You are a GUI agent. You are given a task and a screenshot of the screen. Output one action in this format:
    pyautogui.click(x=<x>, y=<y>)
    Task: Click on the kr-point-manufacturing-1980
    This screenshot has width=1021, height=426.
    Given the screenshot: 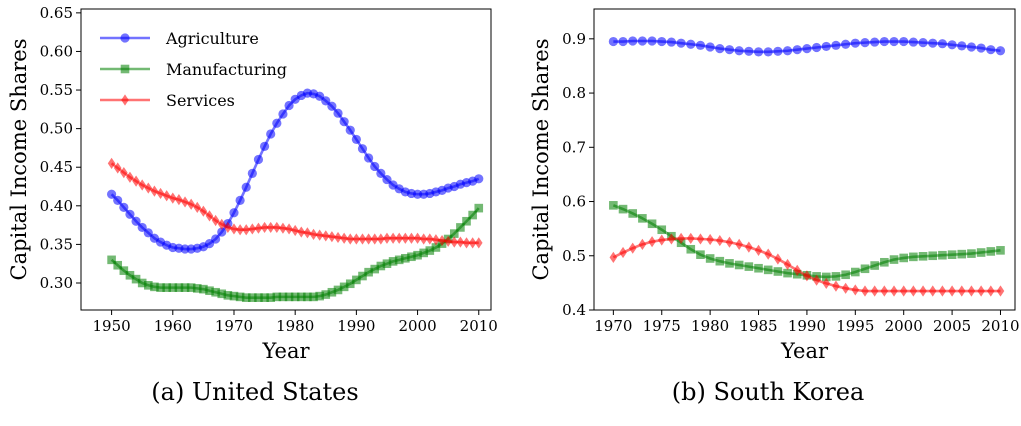 What is the action you would take?
    pyautogui.click(x=710, y=258)
    